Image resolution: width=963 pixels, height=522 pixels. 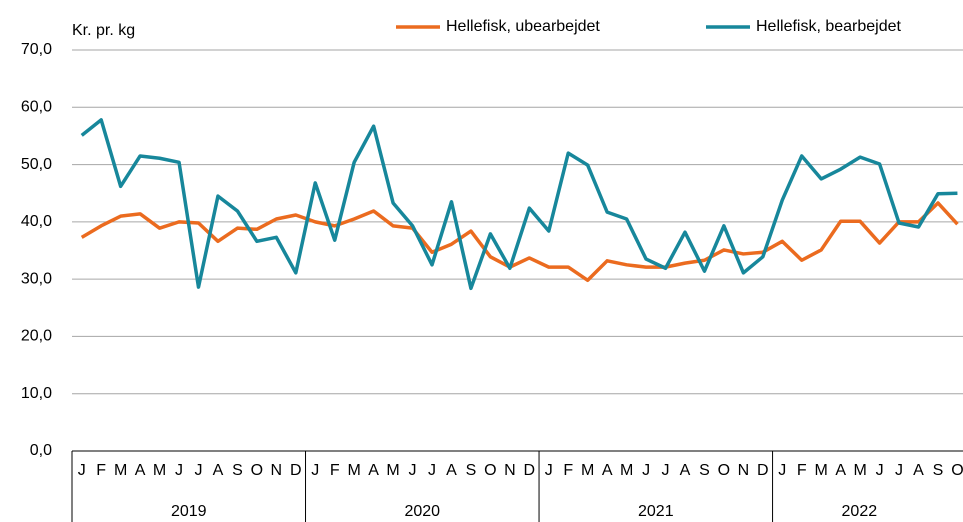 I want to click on year-label: 2022, so click(x=860, y=511).